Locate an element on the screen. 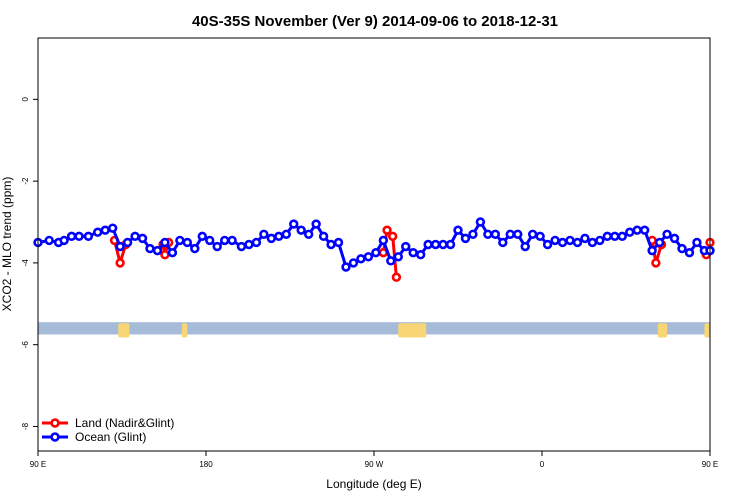 The height and width of the screenshot is (500, 750). x-tick-label: 0 is located at coordinates (542, 464).